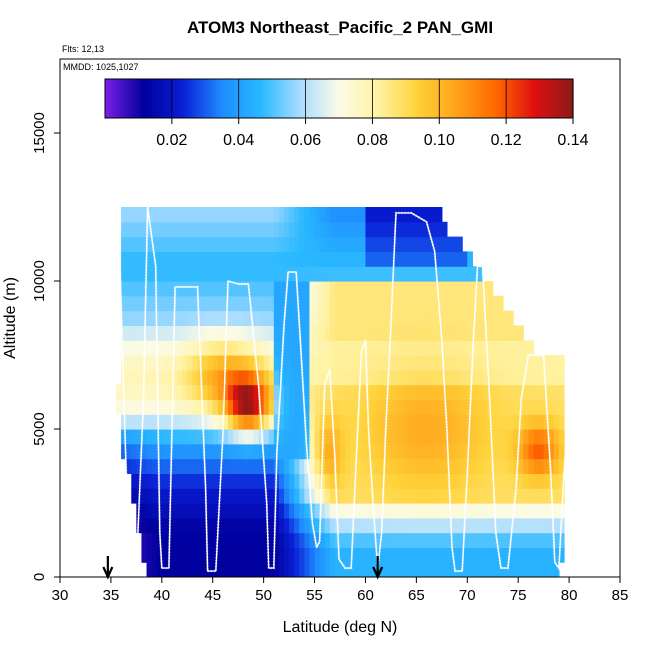  I want to click on y-tick-label: 5000, so click(39, 428).